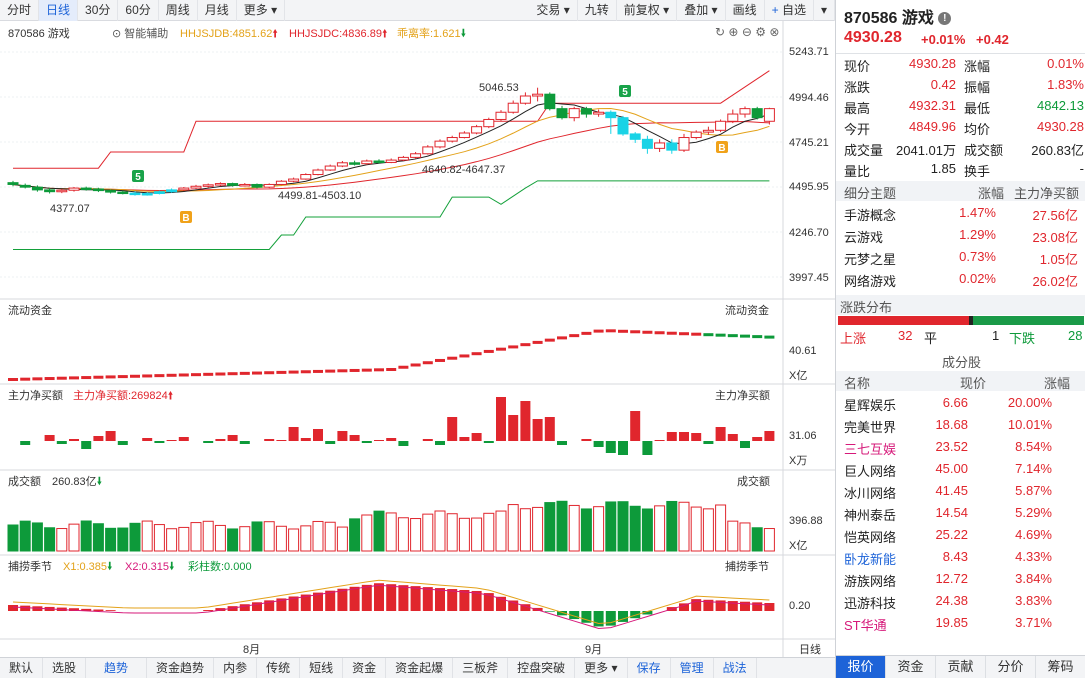 The image size is (1085, 678). I want to click on refresh-icon: ↻, so click(720, 32).